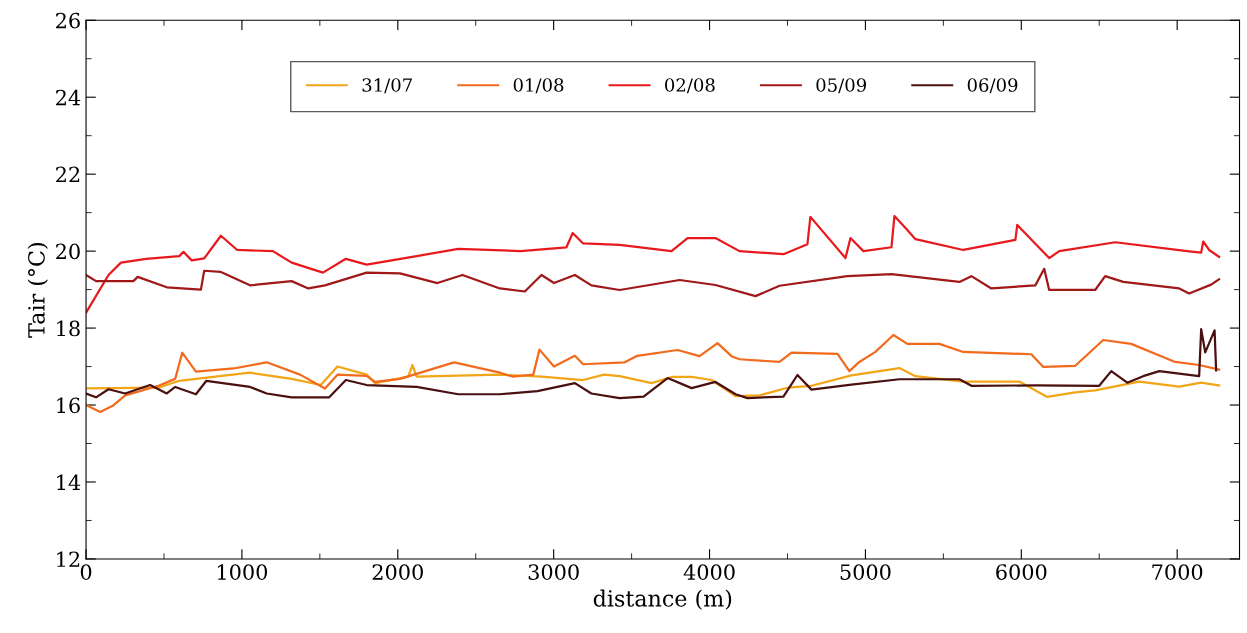 The image size is (1247, 633). I want to click on x-tick-label: 3000, so click(553, 572).